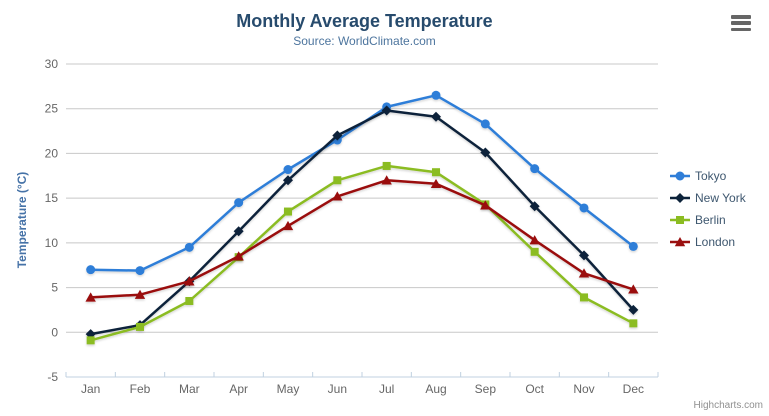  I want to click on credits-link: Highcharts.com, so click(728, 405).